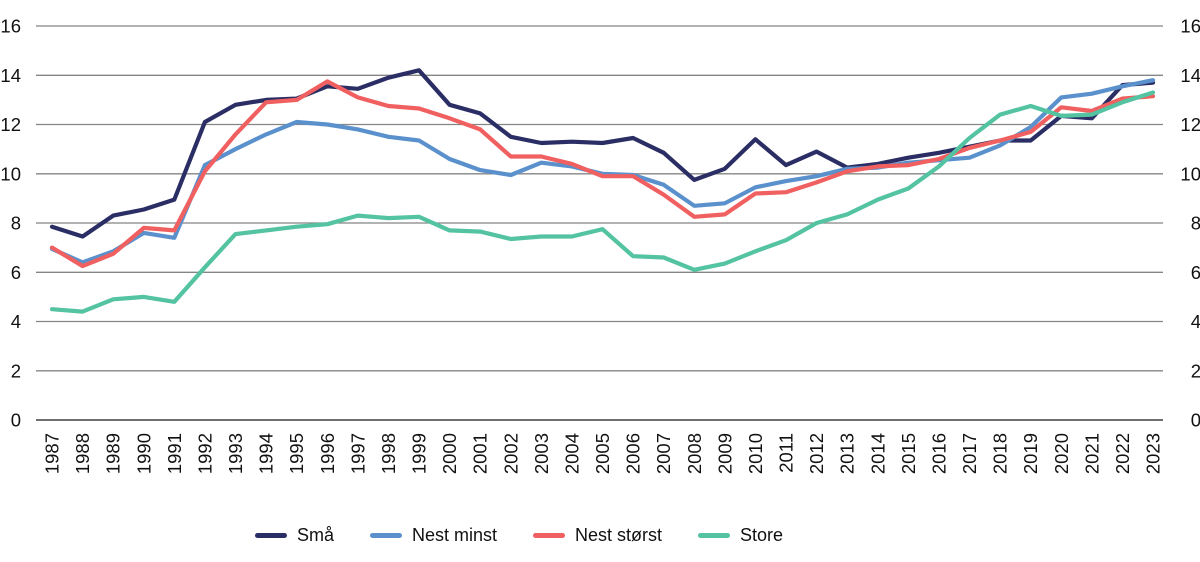 The height and width of the screenshot is (562, 1200). What do you see at coordinates (174, 453) in the screenshot?
I see `x-tick-label: 1991` at bounding box center [174, 453].